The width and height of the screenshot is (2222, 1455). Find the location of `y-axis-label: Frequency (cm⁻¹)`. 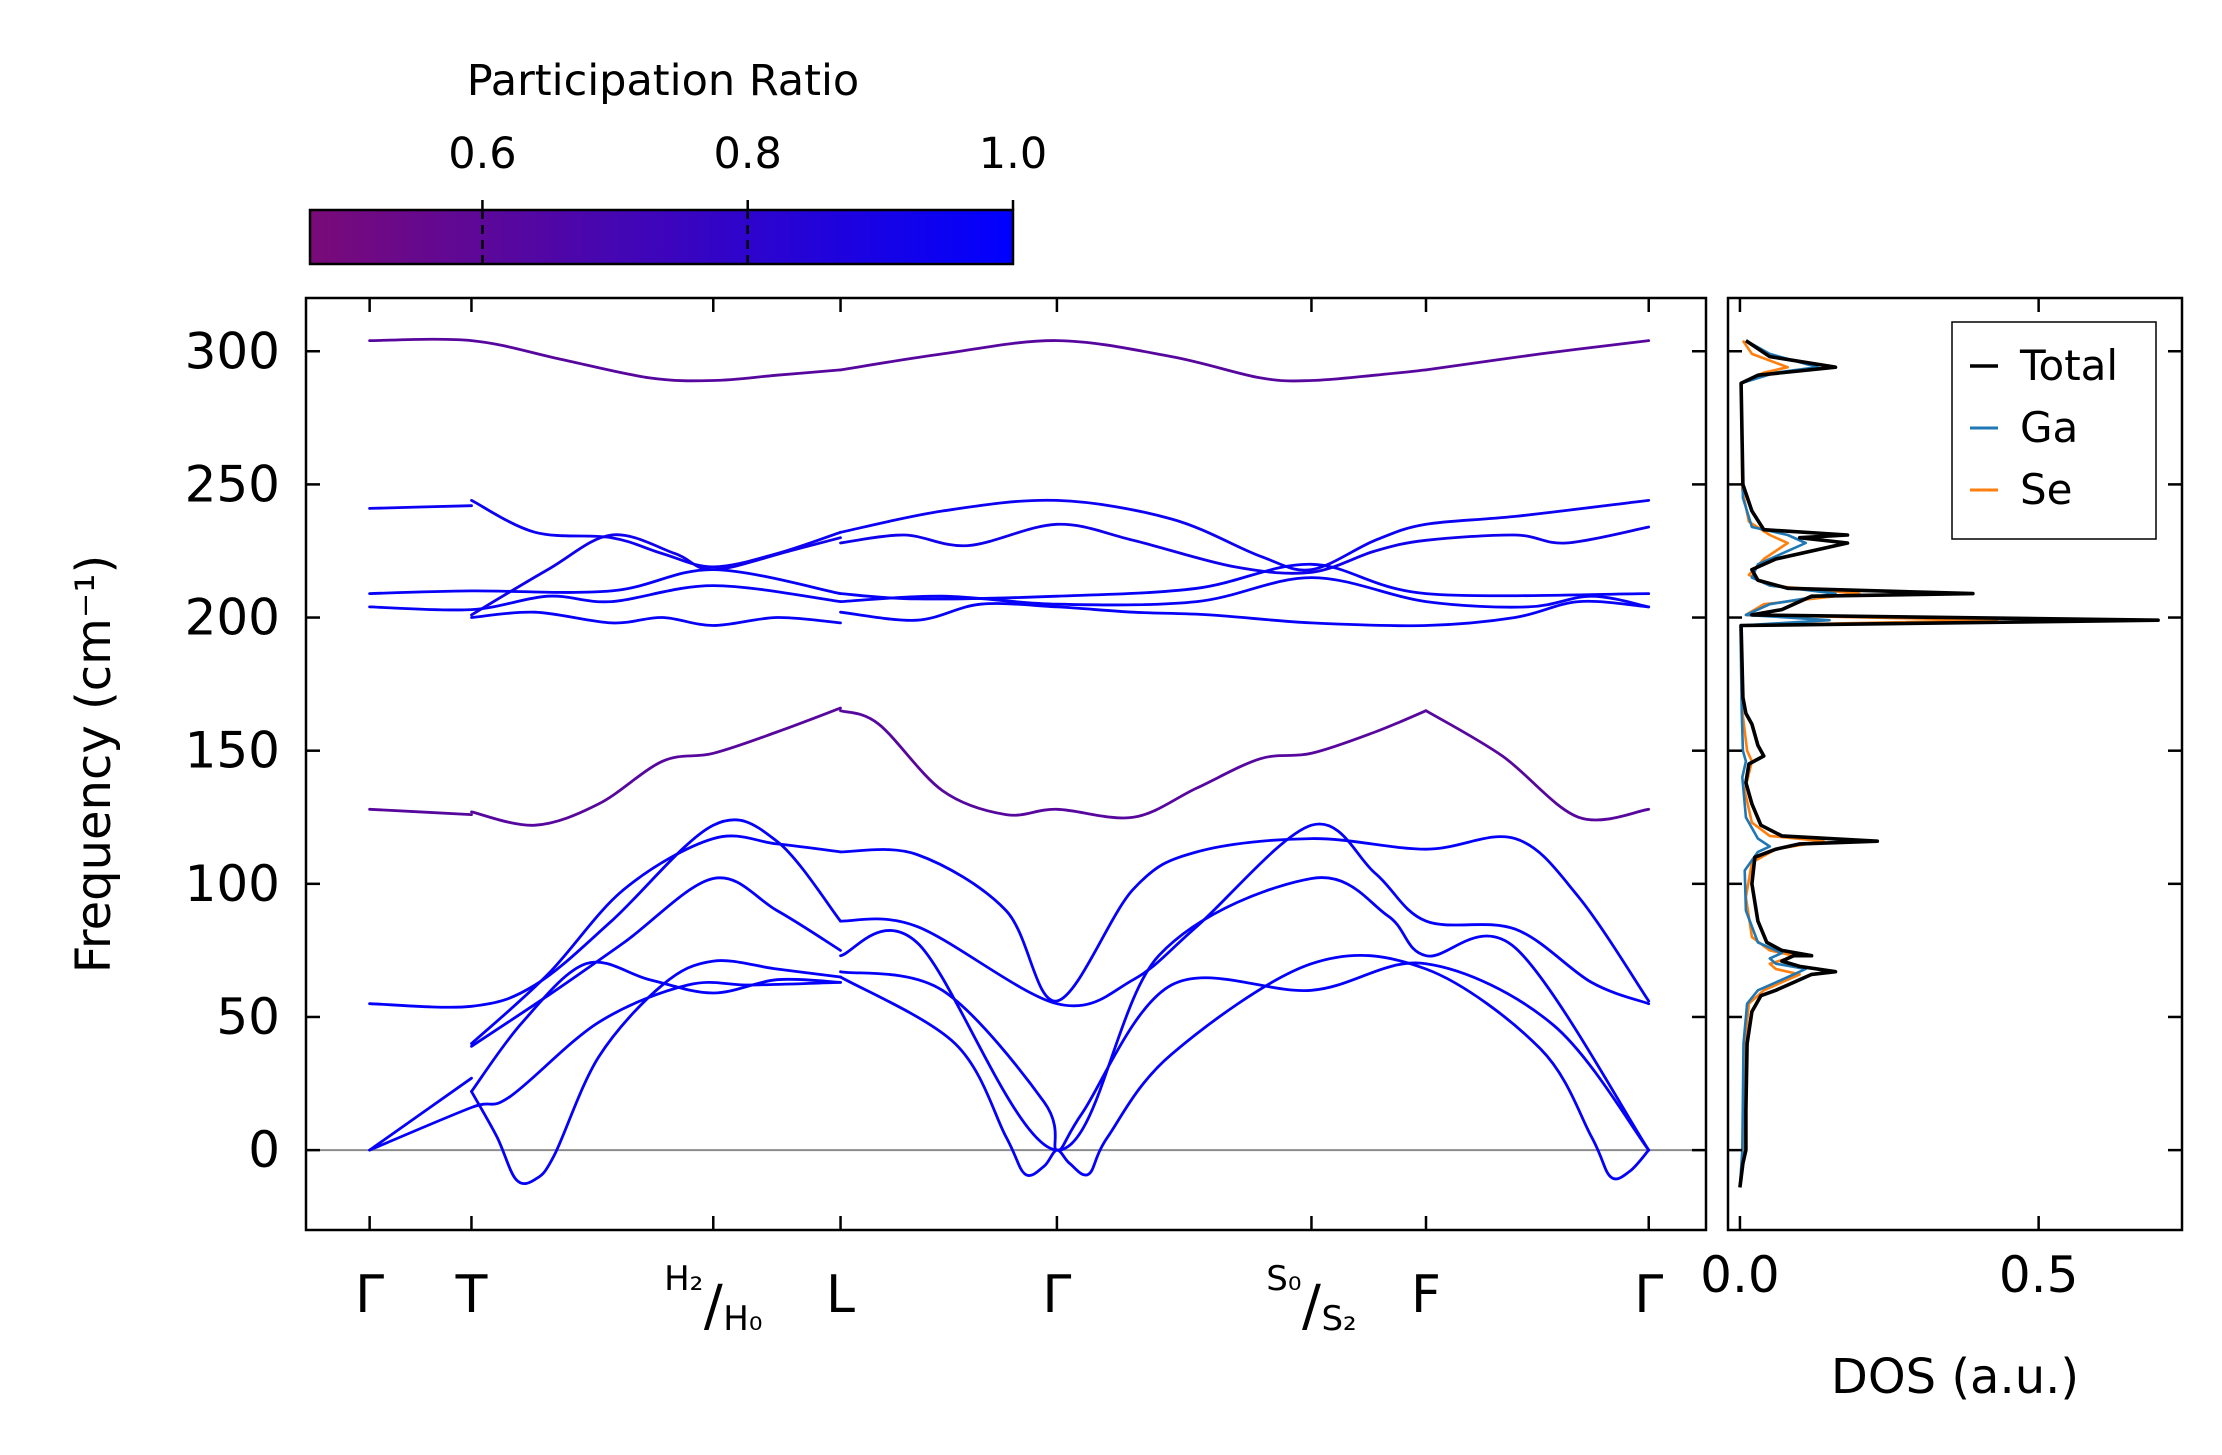

y-axis-label: Frequency (cm⁻¹) is located at coordinates (94, 764).